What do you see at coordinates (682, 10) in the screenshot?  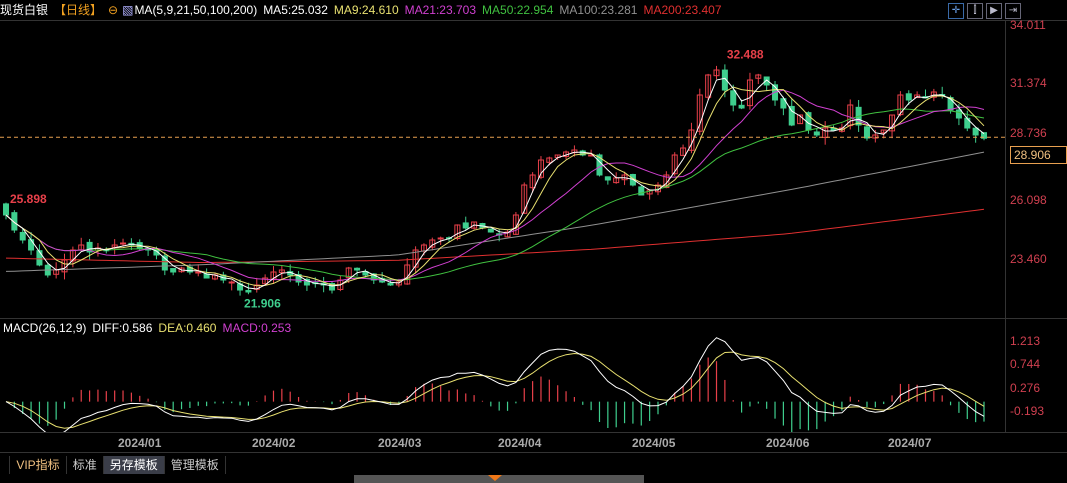 I see `ma200-value: MA200:23.407` at bounding box center [682, 10].